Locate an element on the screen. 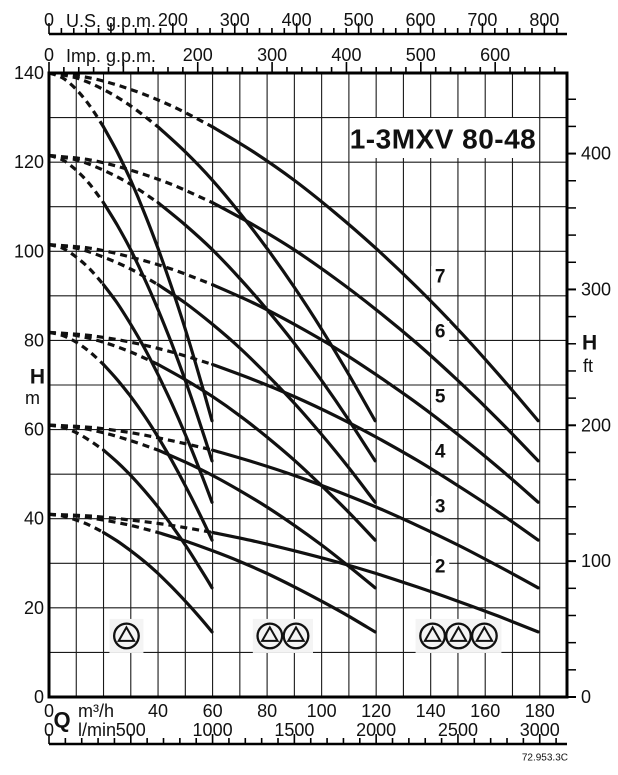  curve-2-stages-3-pumps-solid is located at coordinates (375, 582).